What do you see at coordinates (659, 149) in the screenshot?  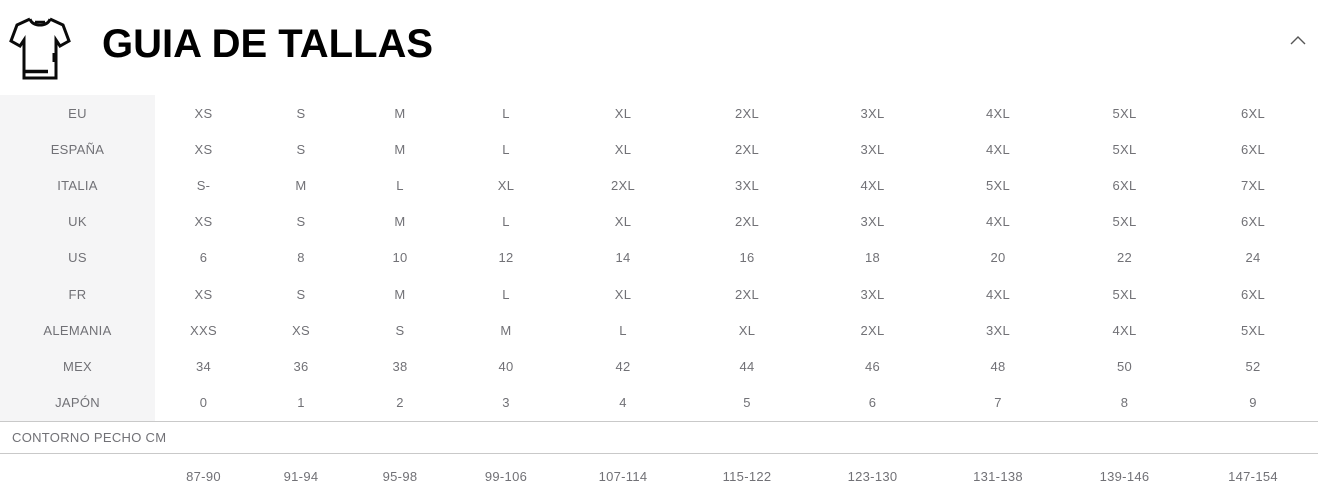 I see `table-row: ESPAÑA XS S M L XL 2XL 3XL 4XL 5XL 6XL` at bounding box center [659, 149].